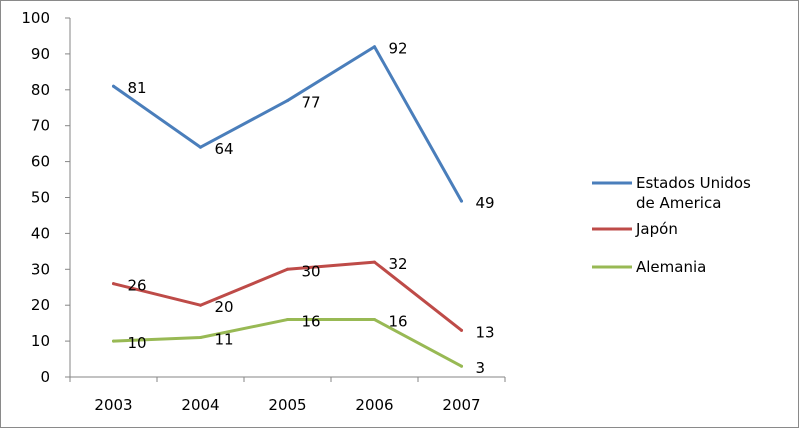 The width and height of the screenshot is (800, 429). Describe the element at coordinates (40, 198) in the screenshot. I see `y-tick-label: 50` at that location.